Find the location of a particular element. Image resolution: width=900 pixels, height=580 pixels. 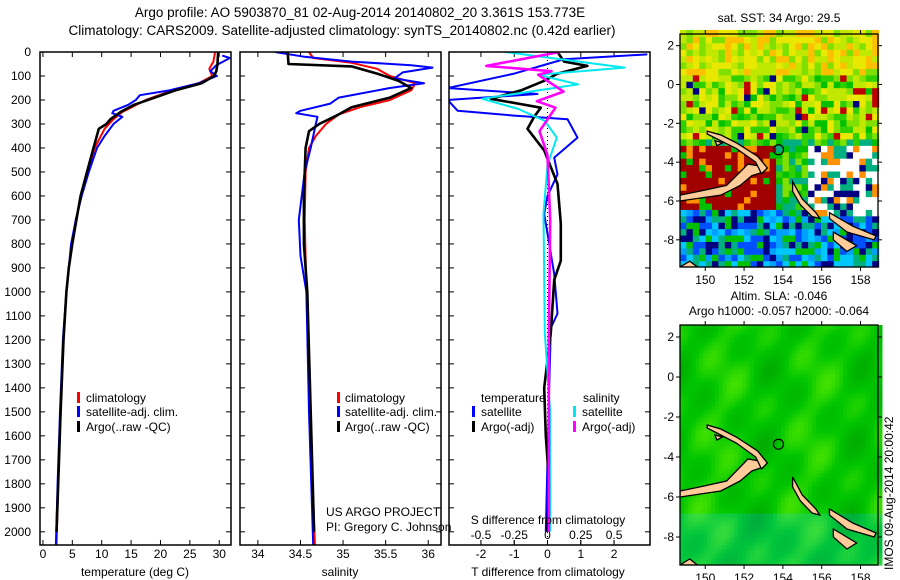

y-tick-label: 1500 is located at coordinates (17, 412).